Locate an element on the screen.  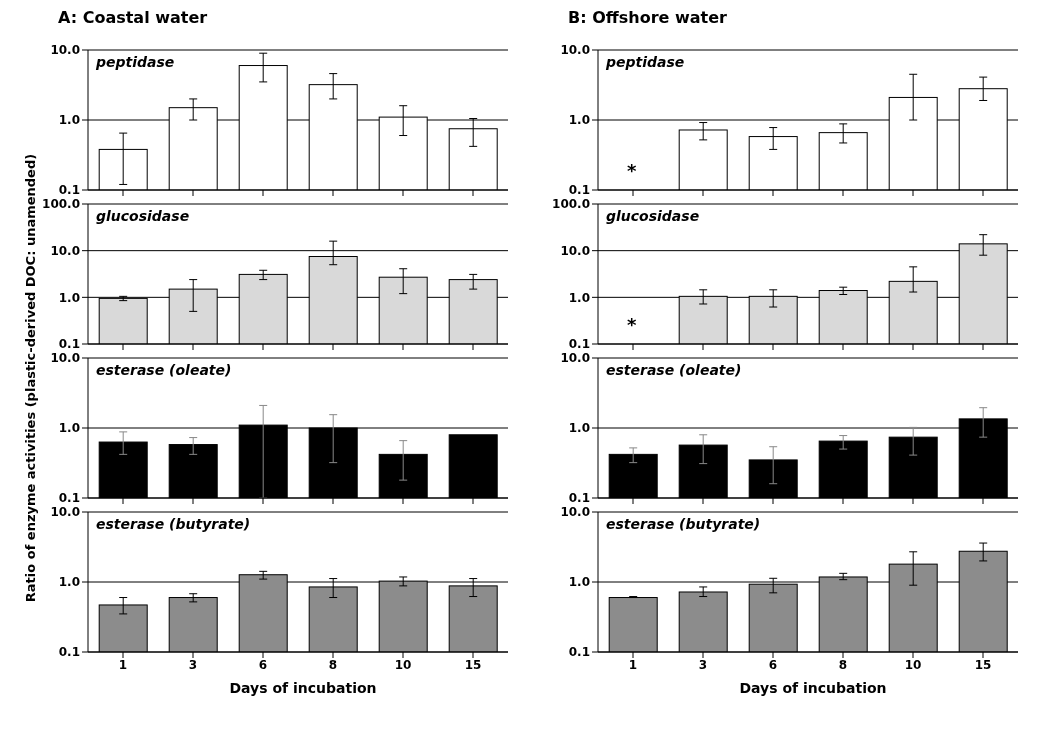
y-axis-title: Ratio of enzyme activities (plastic-derived DOC: unamended) is located at coordinates (30, 378).